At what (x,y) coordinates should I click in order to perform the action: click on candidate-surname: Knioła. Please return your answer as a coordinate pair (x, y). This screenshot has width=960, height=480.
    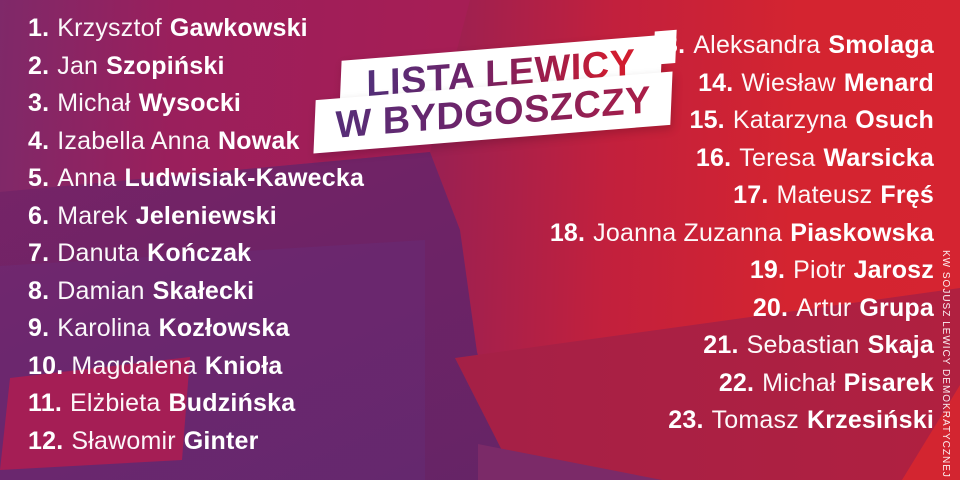
    Looking at the image, I should click on (243, 365).